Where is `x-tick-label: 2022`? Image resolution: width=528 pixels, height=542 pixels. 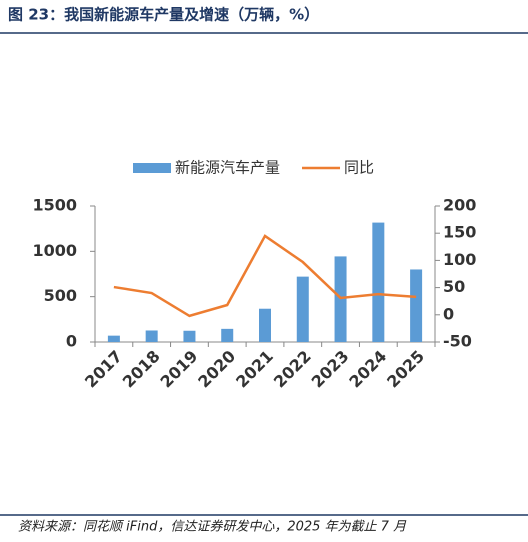
x-tick-label: 2022 is located at coordinates (292, 369).